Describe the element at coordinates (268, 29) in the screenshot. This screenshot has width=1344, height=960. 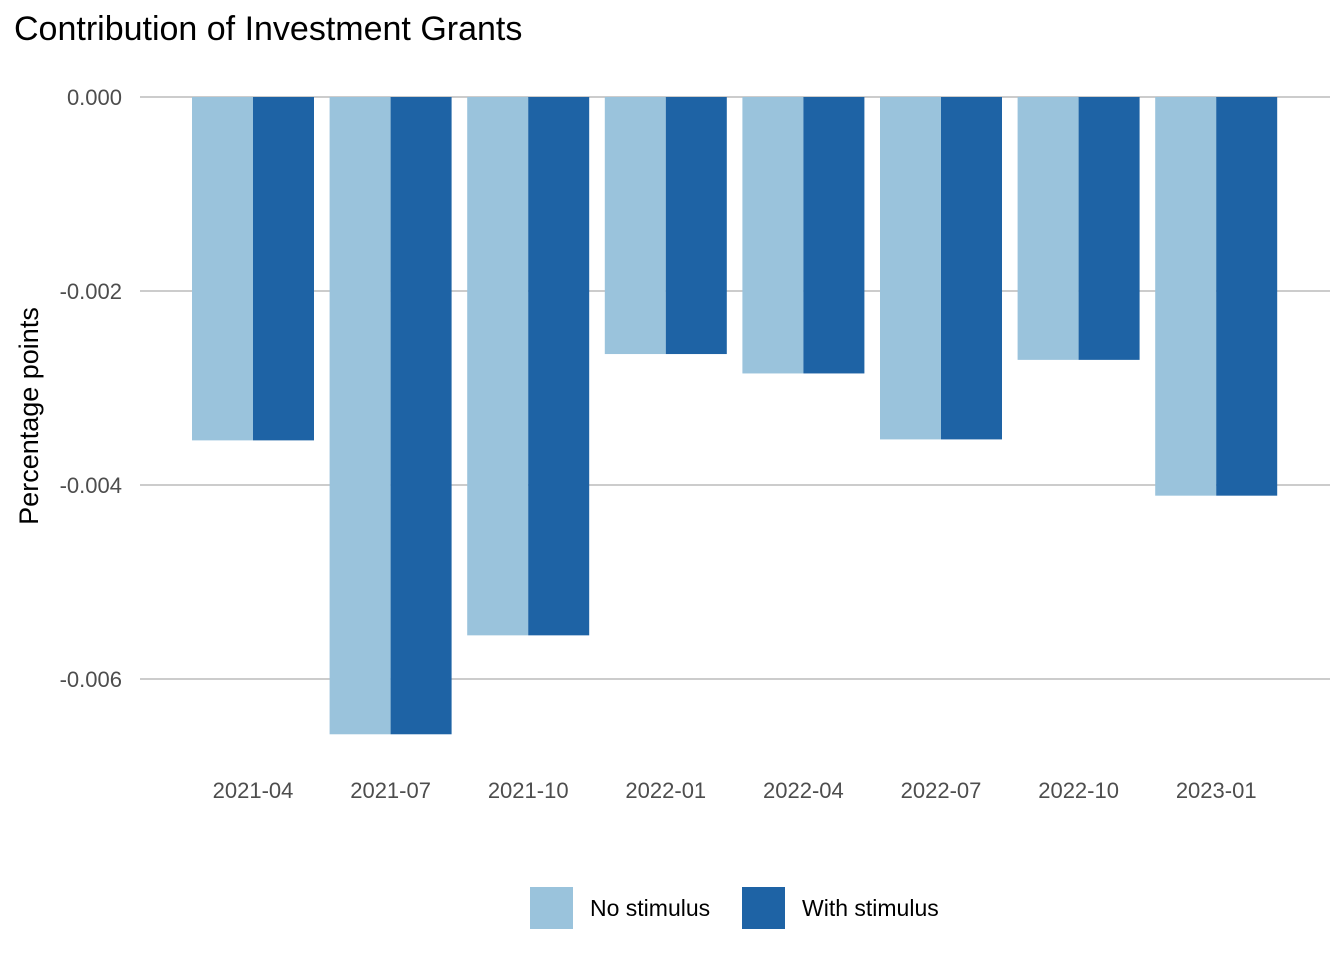
I see `chart-title: Contribution of Investment Grants` at that location.